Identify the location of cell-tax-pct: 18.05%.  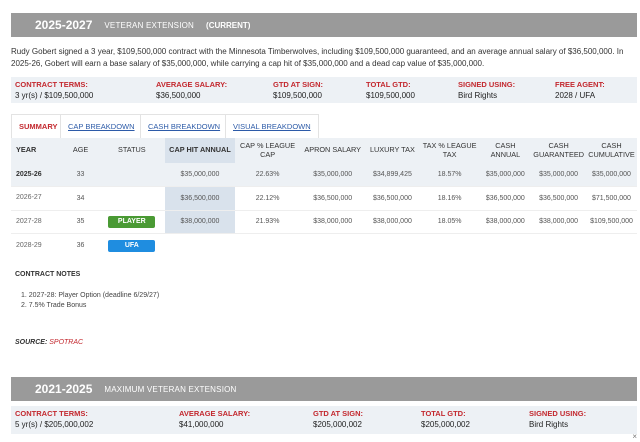
(449, 222).